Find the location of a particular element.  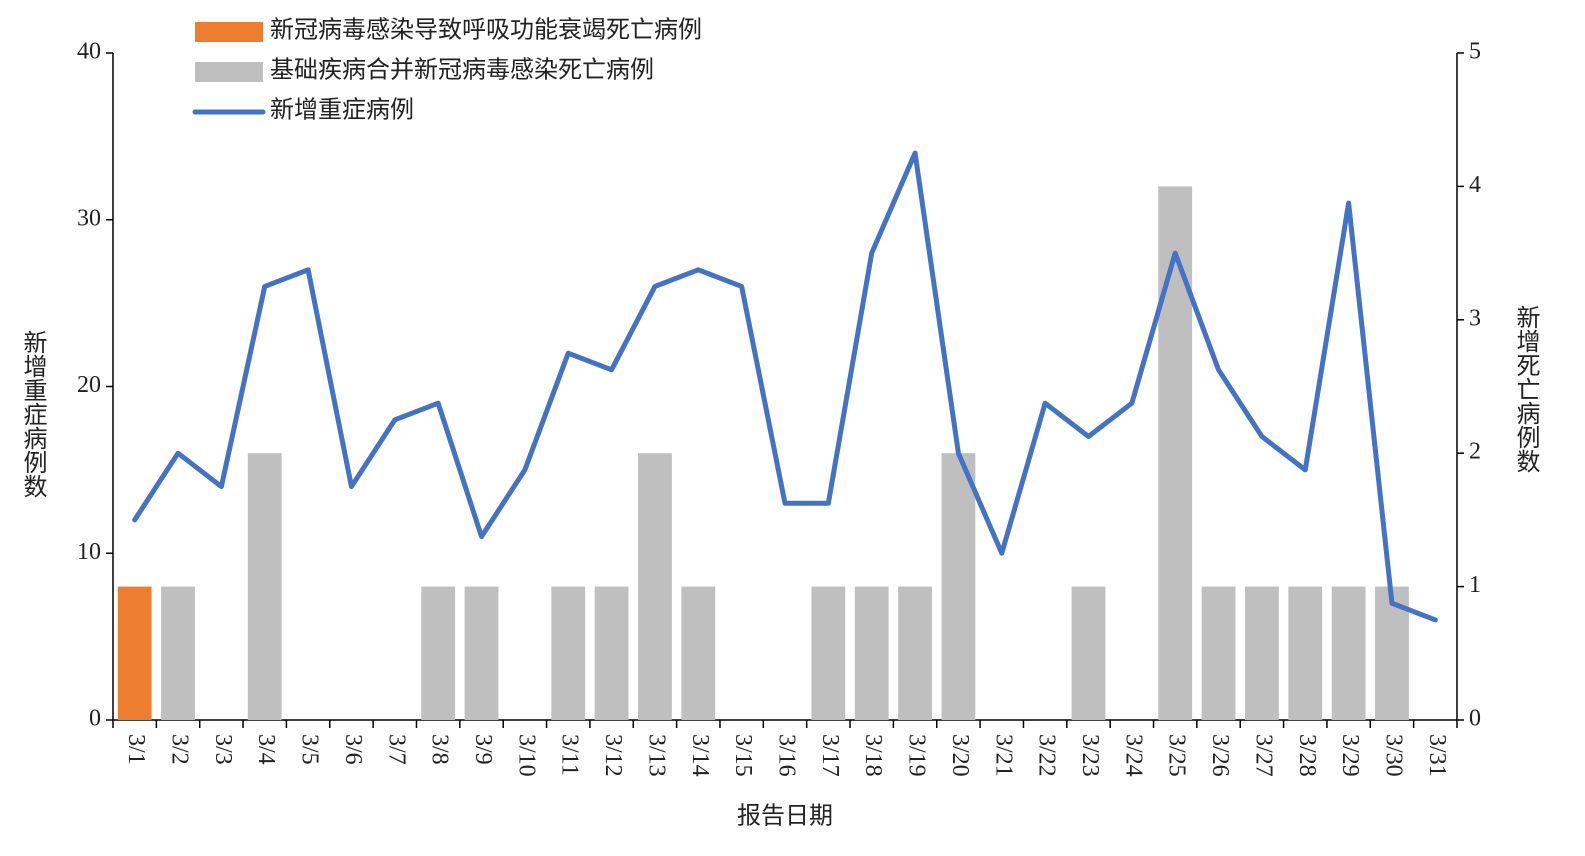

x-tick-label: 3/31 is located at coordinates (1437, 755).